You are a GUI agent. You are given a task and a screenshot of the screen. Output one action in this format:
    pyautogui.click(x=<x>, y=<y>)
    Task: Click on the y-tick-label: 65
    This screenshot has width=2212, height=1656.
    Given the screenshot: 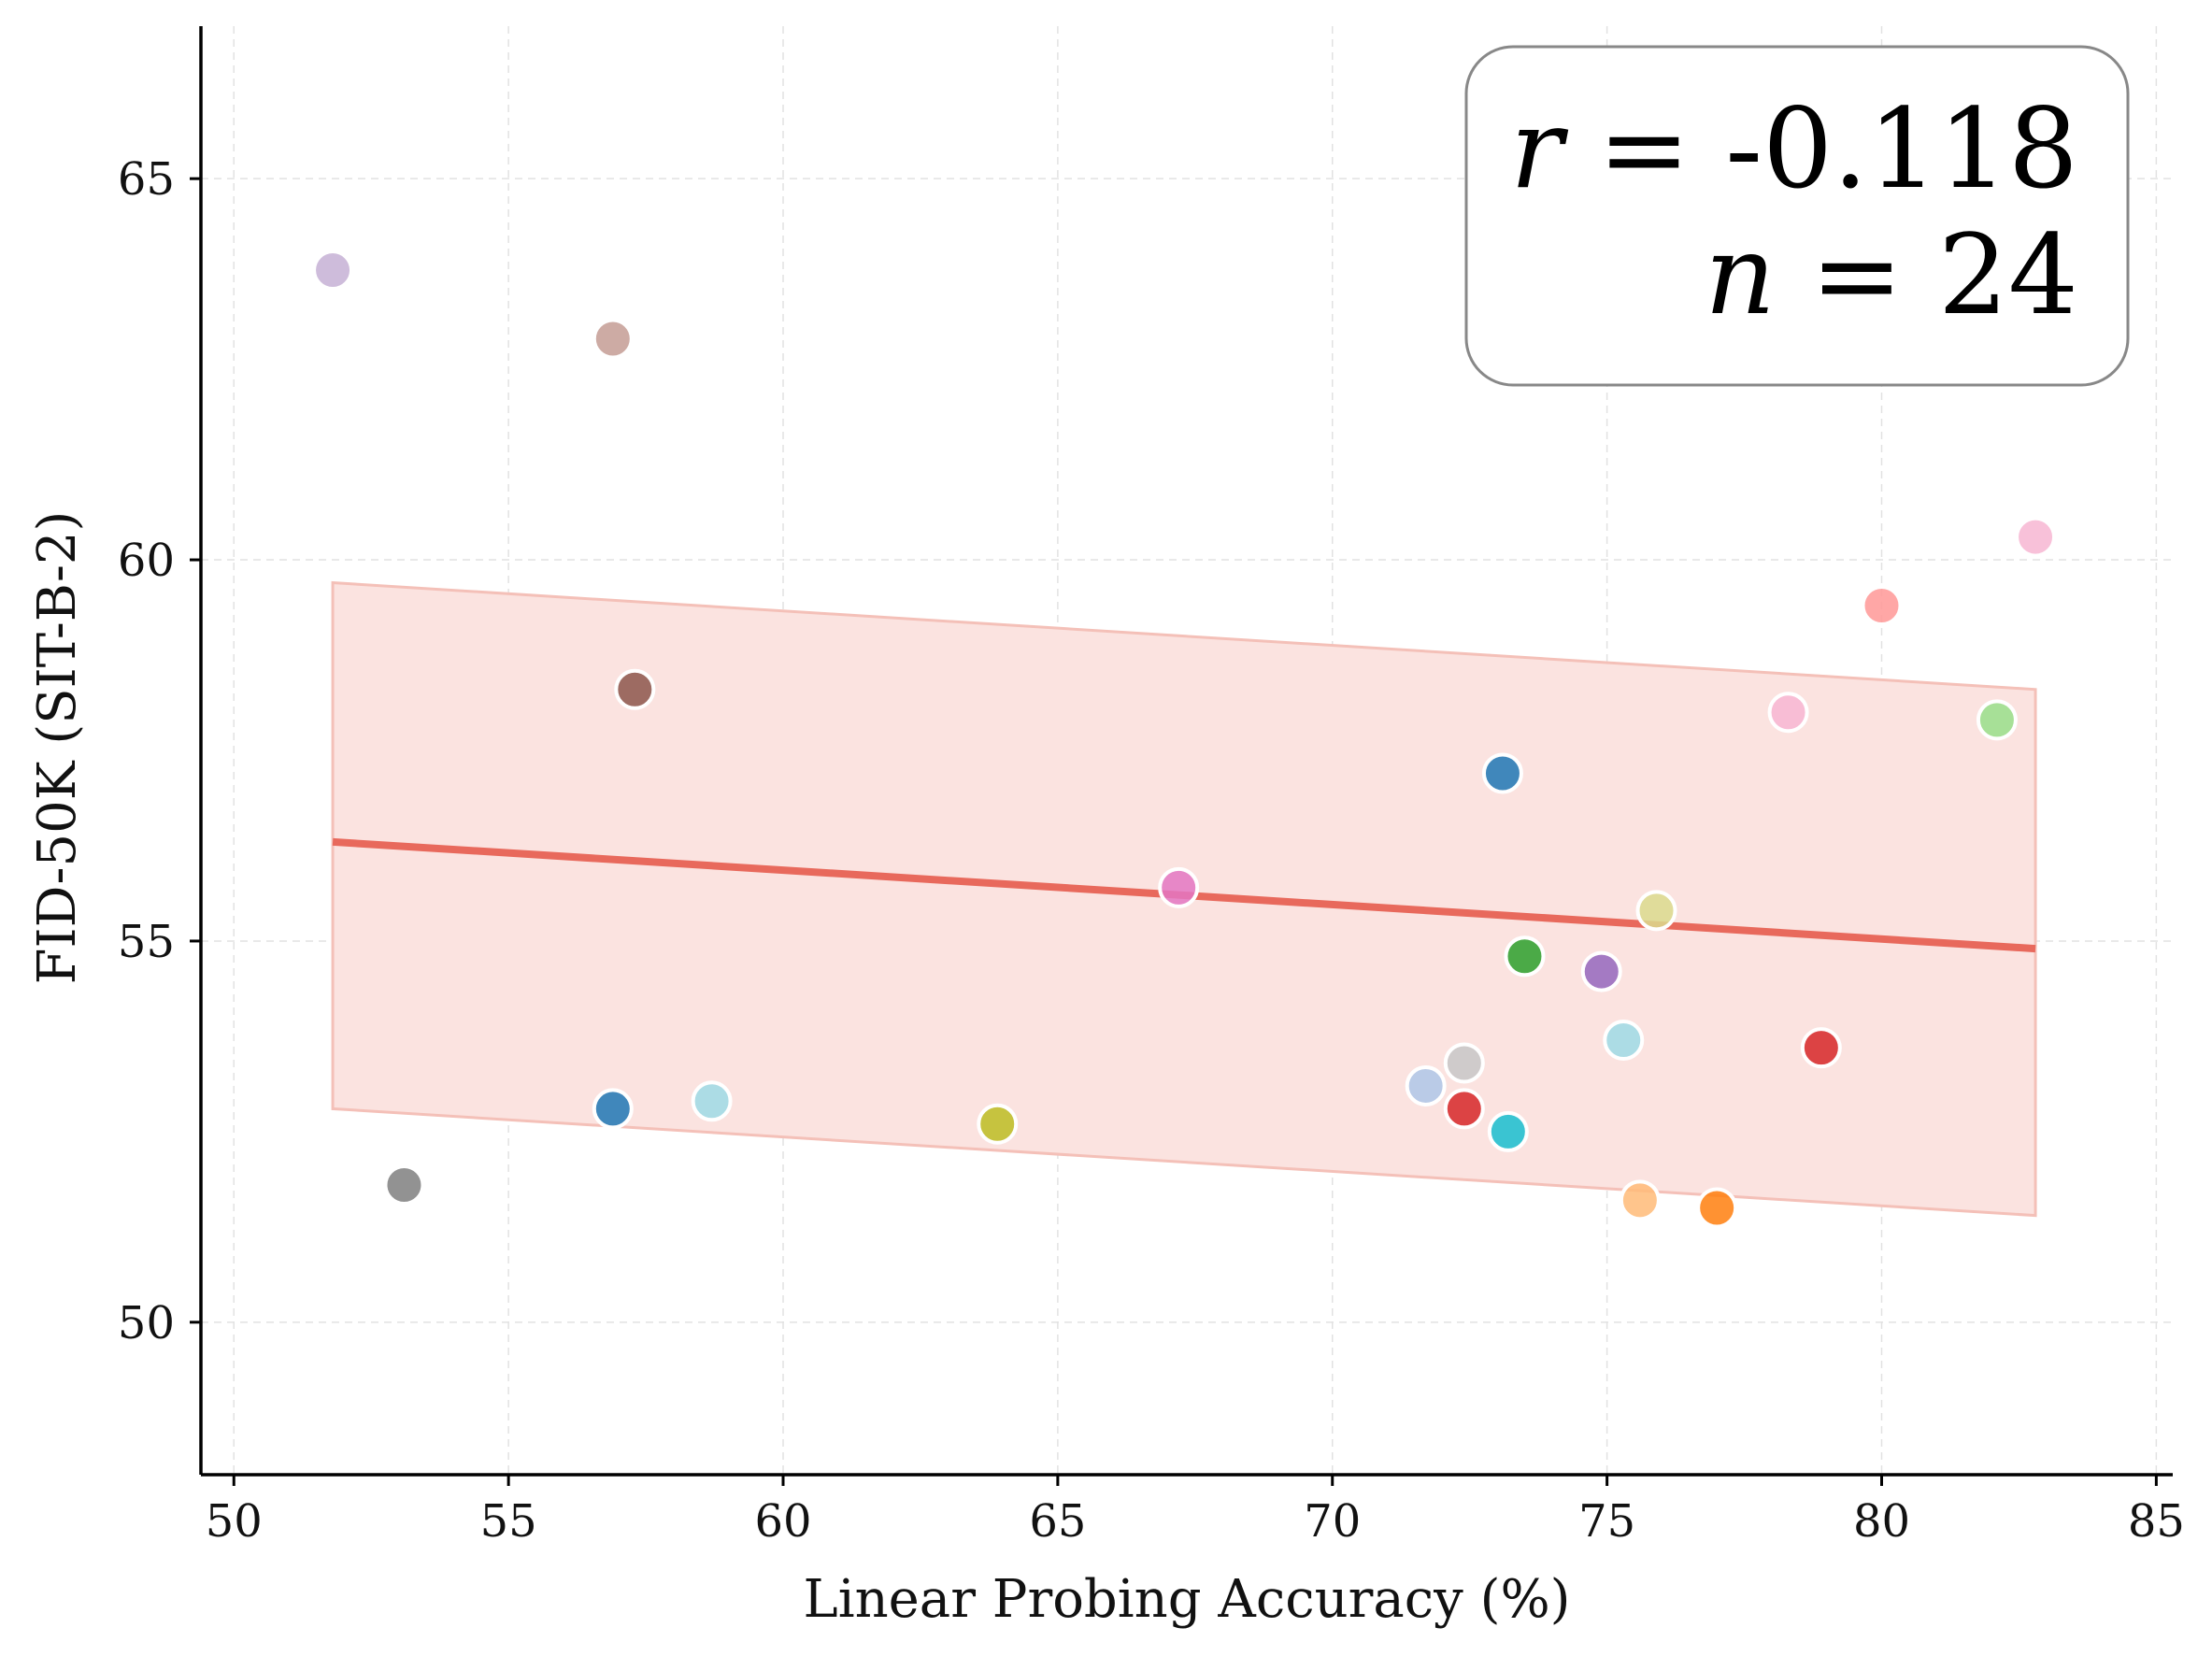 What is the action you would take?
    pyautogui.click(x=146, y=180)
    